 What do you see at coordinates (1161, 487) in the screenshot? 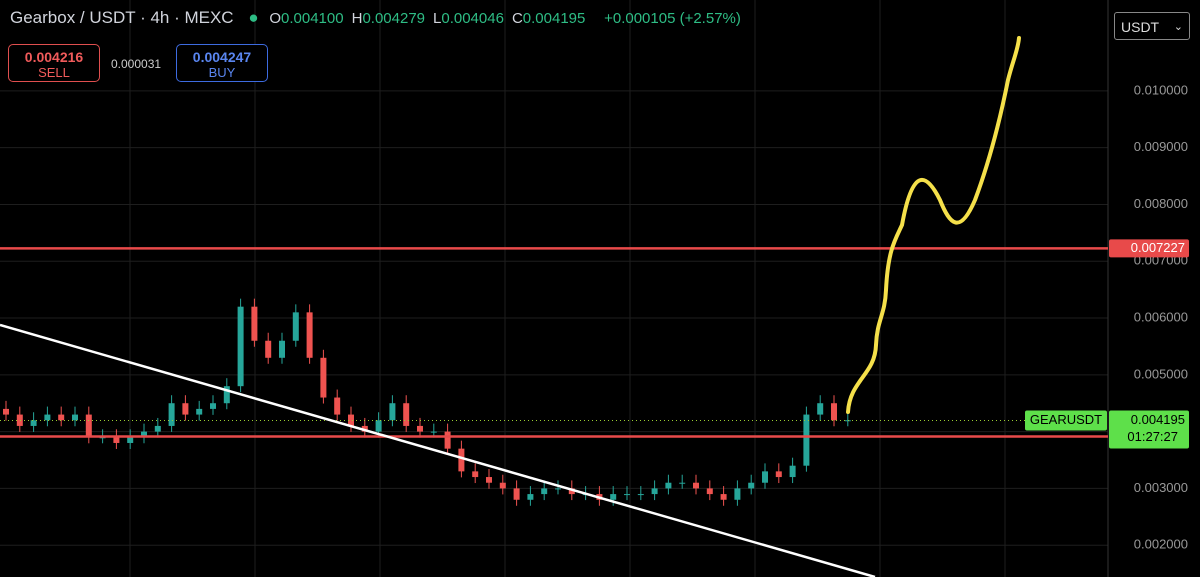
I see `y-tick-label: 0.003000` at bounding box center [1161, 487].